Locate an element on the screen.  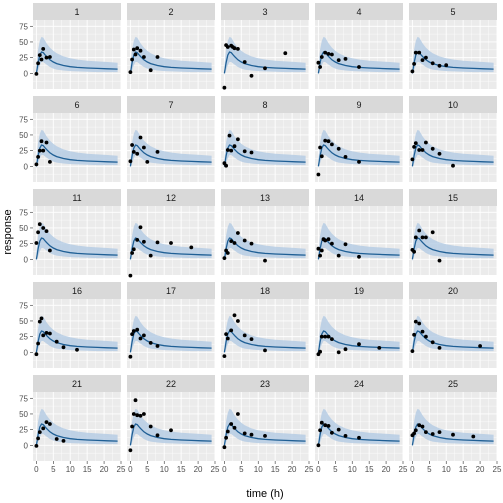
facet-strip-label: 17 is located at coordinates (171, 291).